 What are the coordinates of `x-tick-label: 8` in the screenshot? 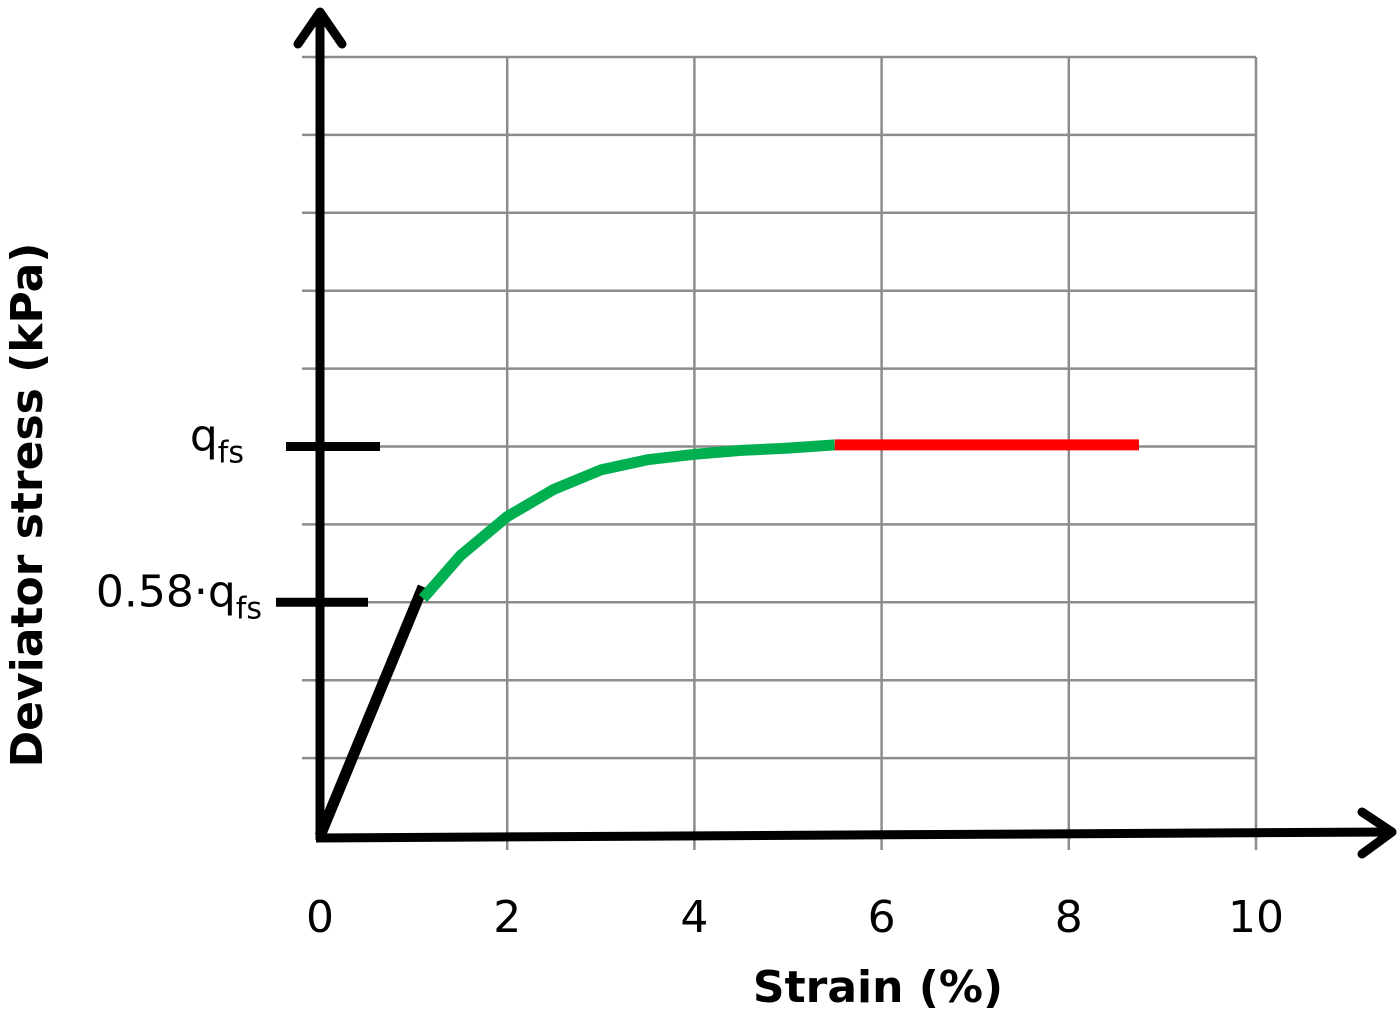 It's located at (1069, 917).